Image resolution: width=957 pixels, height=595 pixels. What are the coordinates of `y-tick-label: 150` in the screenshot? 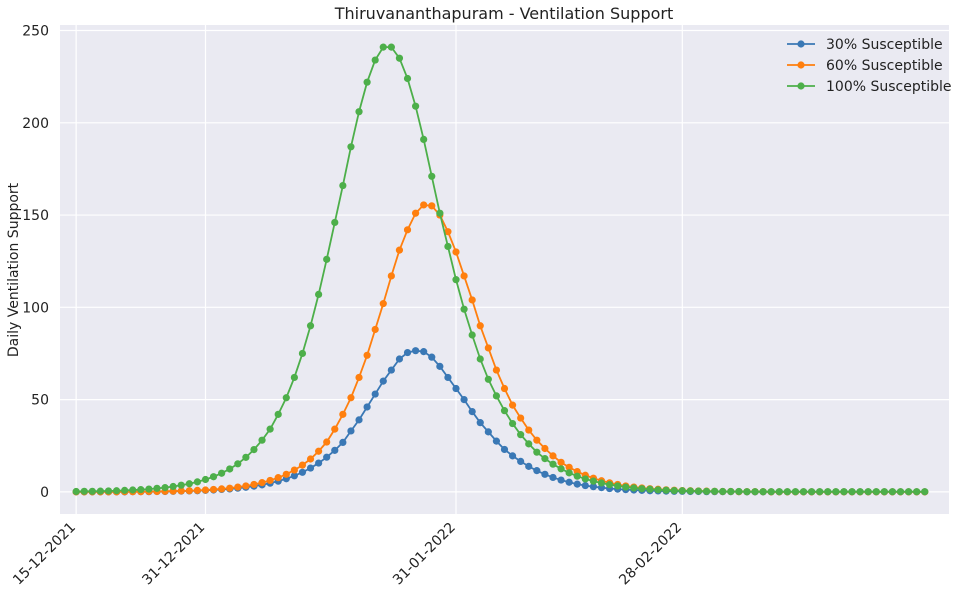 It's located at (35, 216).